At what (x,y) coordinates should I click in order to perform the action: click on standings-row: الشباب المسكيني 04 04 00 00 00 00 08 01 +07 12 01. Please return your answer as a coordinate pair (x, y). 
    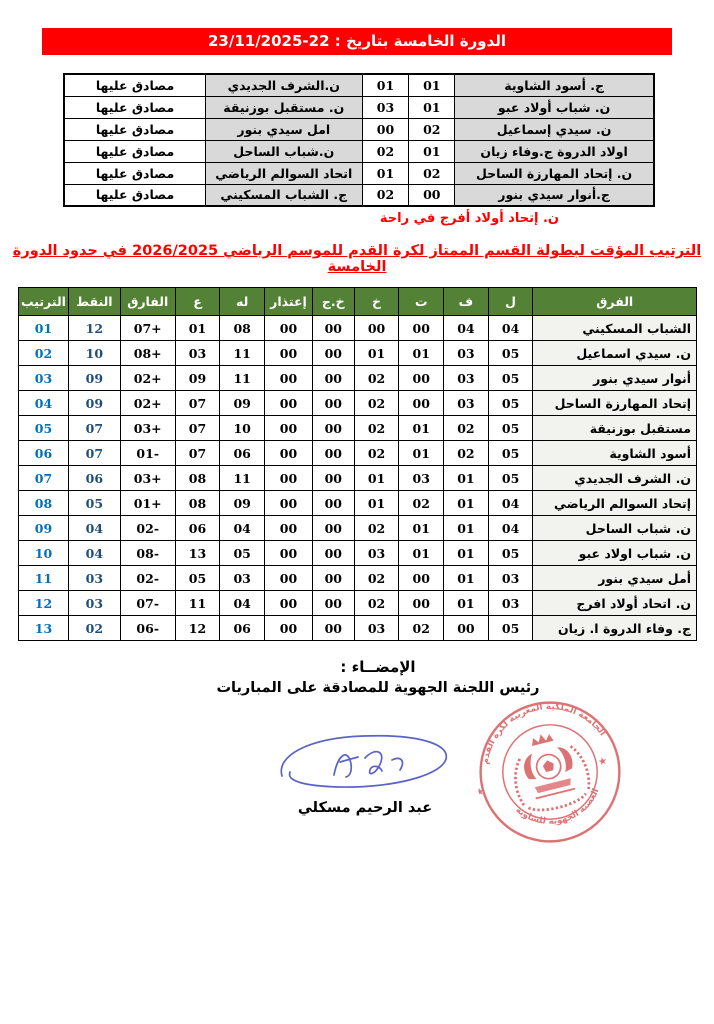
    Looking at the image, I should click on (357, 328).